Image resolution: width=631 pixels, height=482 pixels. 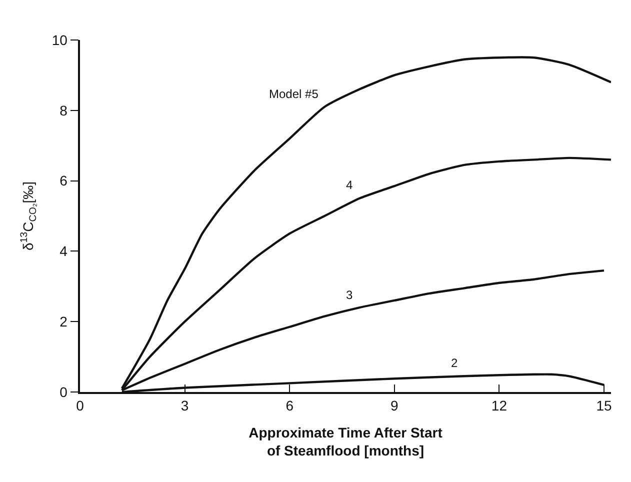 I want to click on x-tick-label: 9, so click(x=394, y=406).